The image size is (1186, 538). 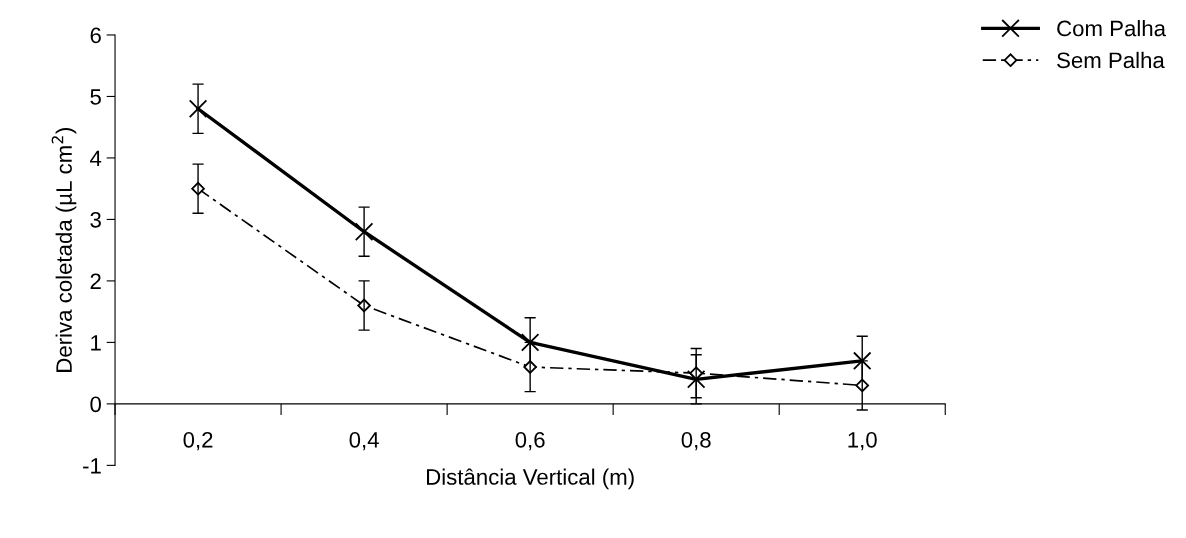 What do you see at coordinates (95, 97) in the screenshot?
I see `y-tick-label: 5` at bounding box center [95, 97].